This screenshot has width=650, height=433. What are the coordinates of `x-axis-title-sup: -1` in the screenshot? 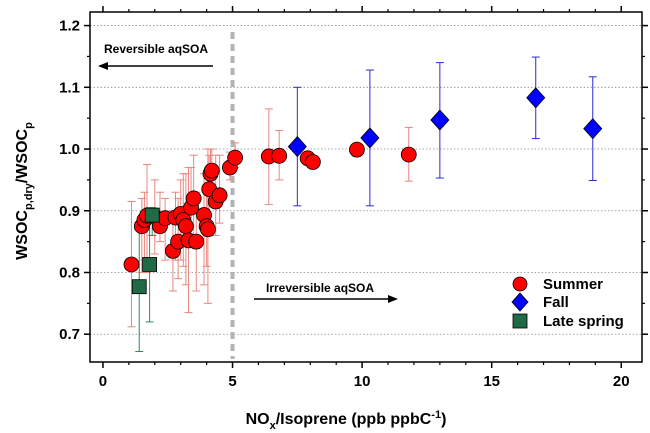 It's located at (436, 415).